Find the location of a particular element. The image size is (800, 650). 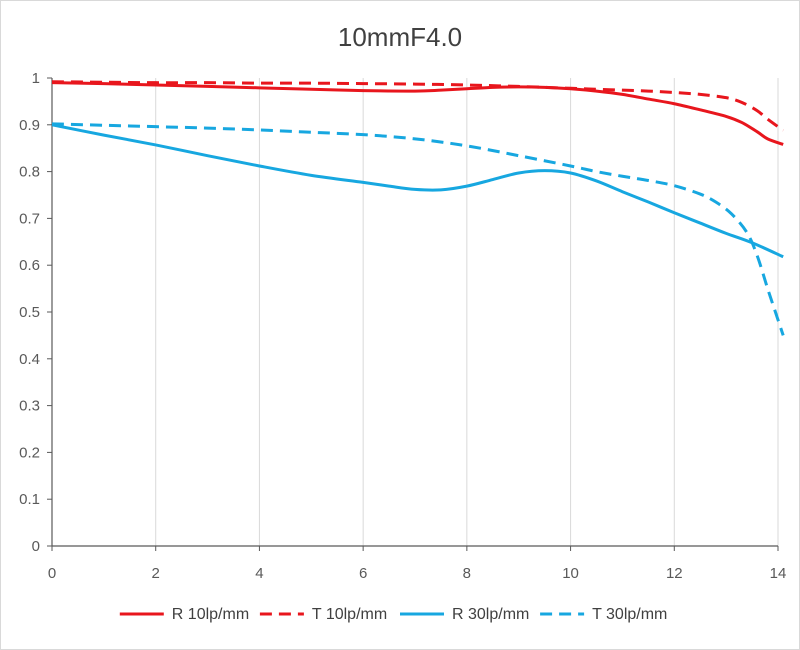

y-tick-label: 0.9 is located at coordinates (29, 125).